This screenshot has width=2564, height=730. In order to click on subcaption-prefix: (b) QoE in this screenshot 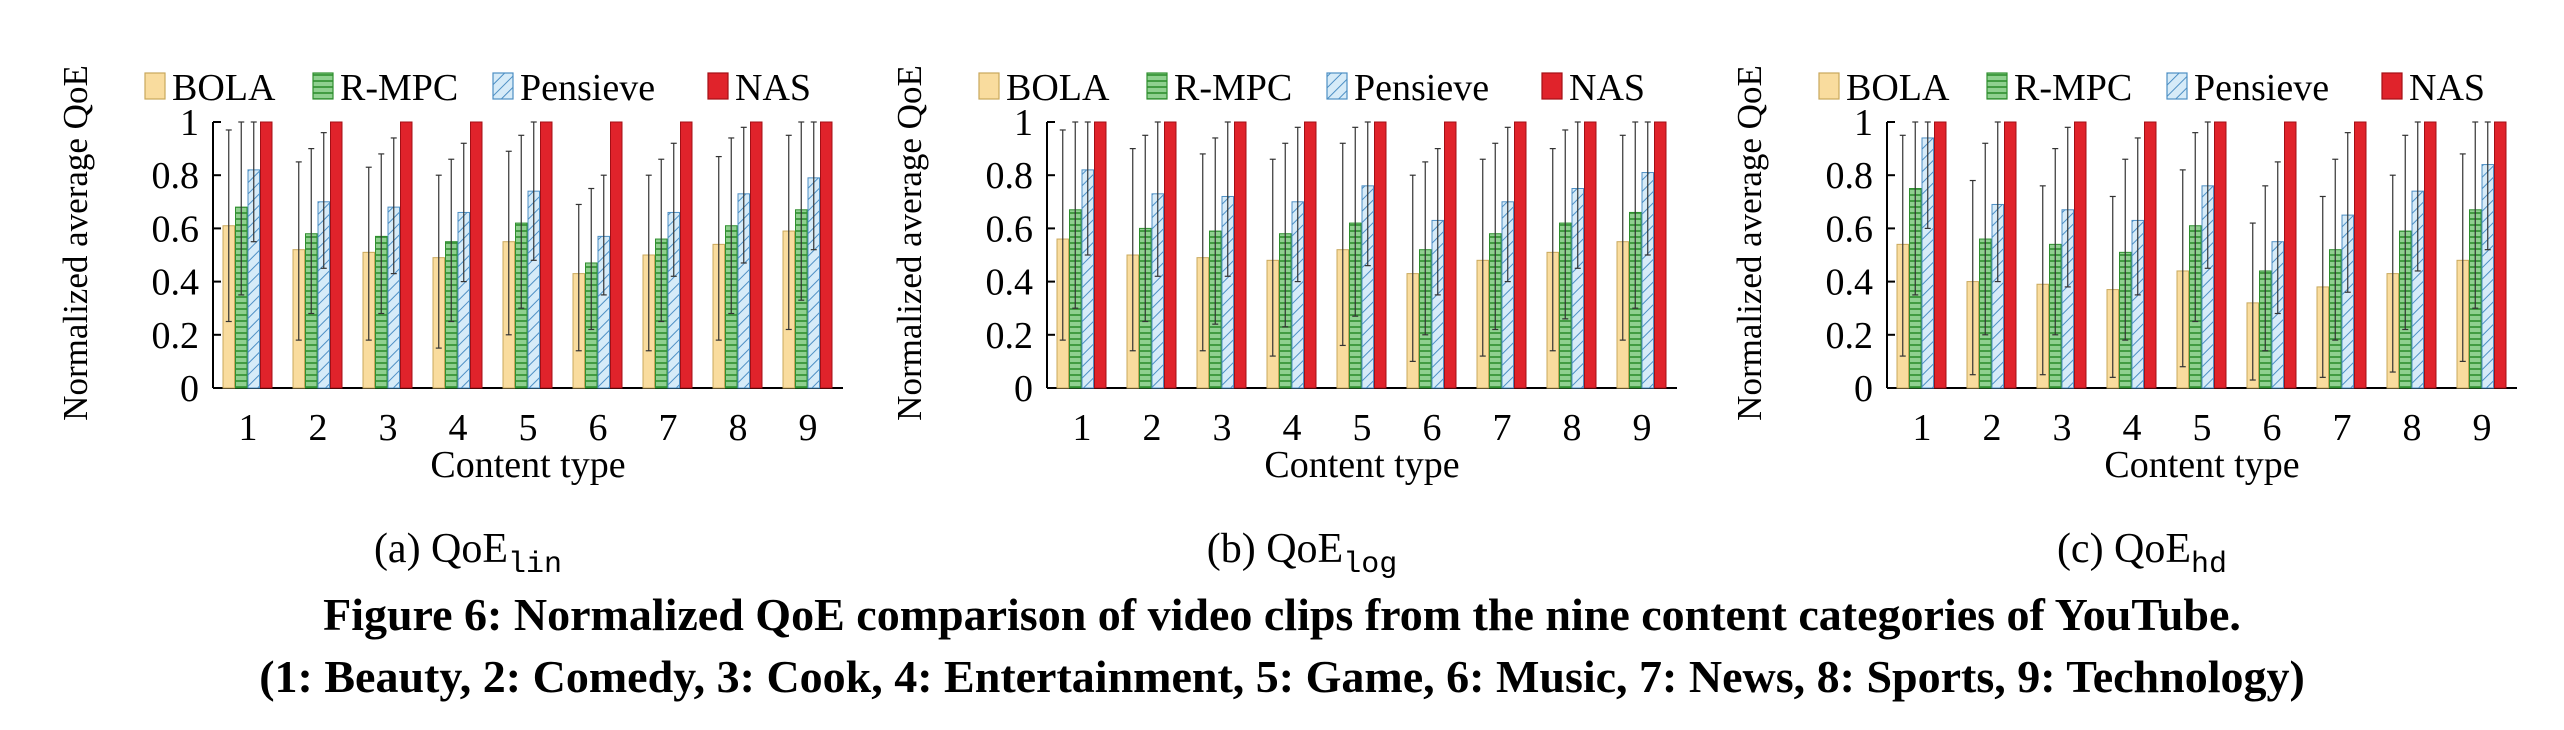, I will do `click(1275, 549)`.